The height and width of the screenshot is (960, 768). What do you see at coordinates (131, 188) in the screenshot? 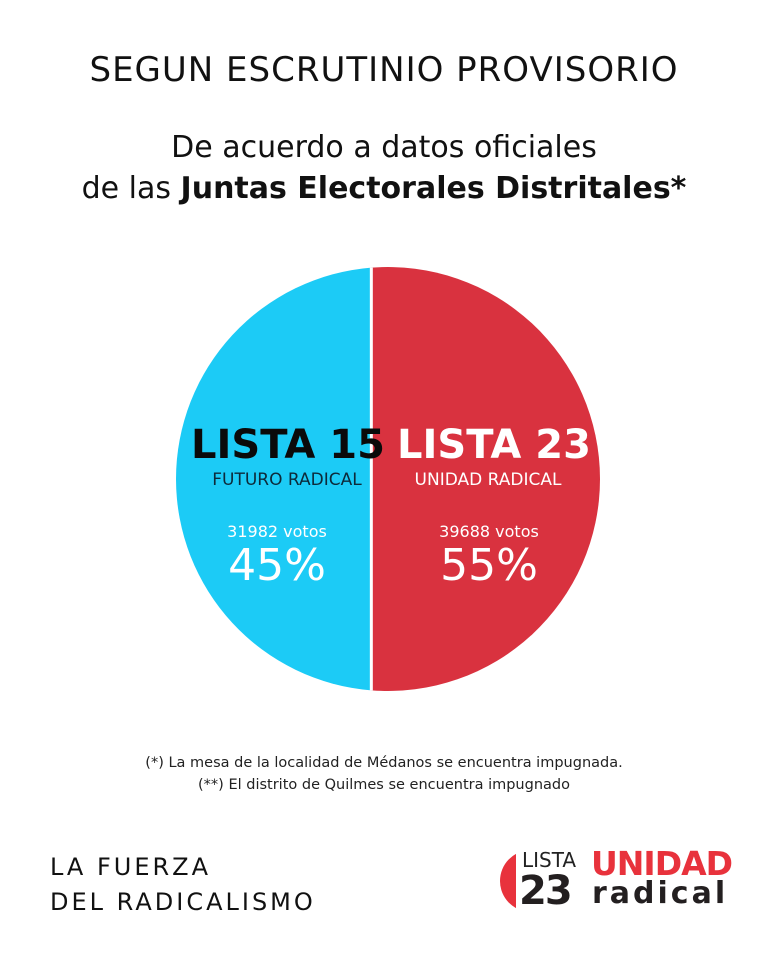
I see `subtitle-prefix: de las` at bounding box center [131, 188].